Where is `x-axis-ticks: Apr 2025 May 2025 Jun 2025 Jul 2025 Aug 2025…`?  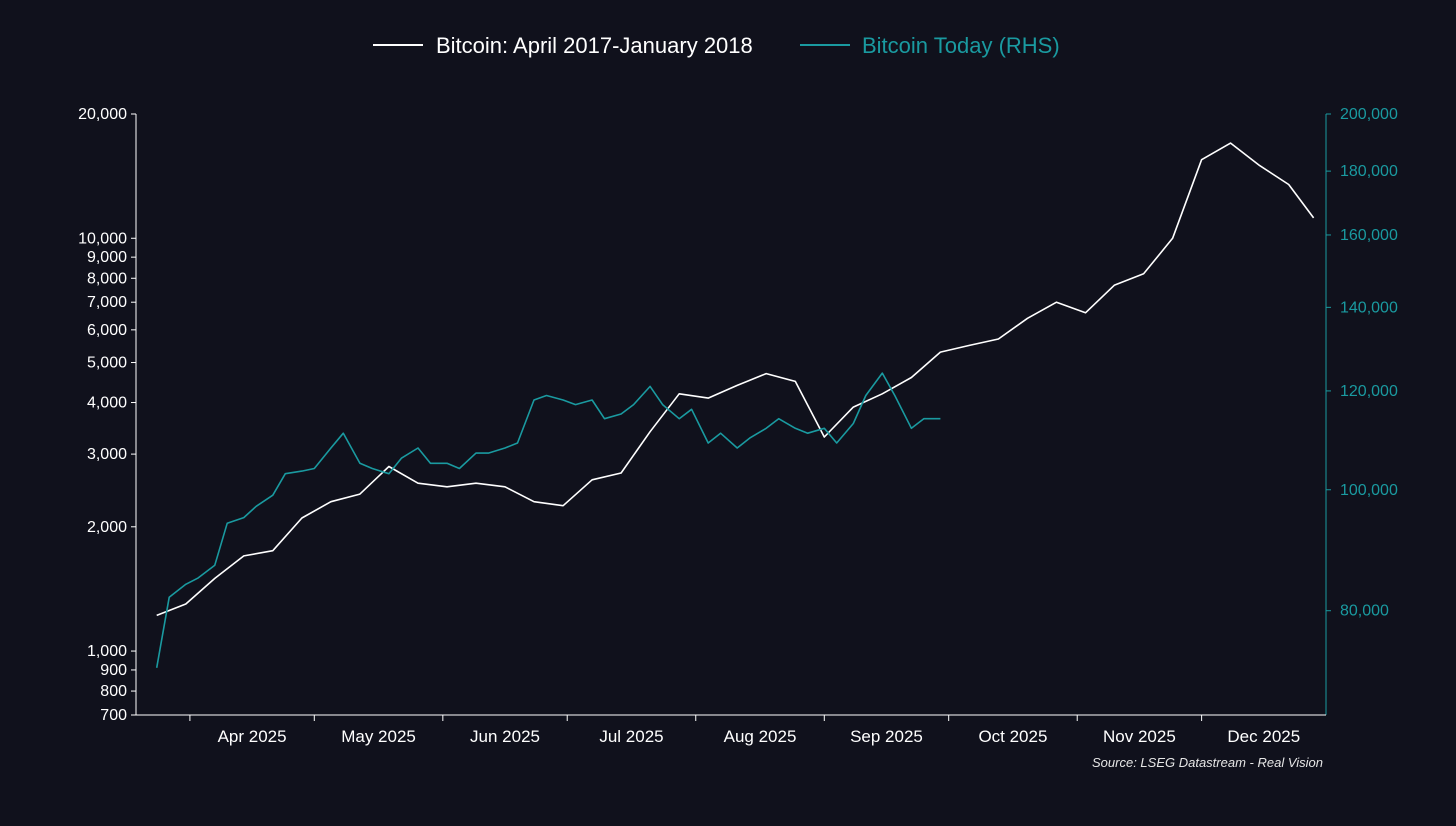
x-axis-ticks: Apr 2025 May 2025 Jun 2025 Jul 2025 Aug 2025… is located at coordinates (744, 730).